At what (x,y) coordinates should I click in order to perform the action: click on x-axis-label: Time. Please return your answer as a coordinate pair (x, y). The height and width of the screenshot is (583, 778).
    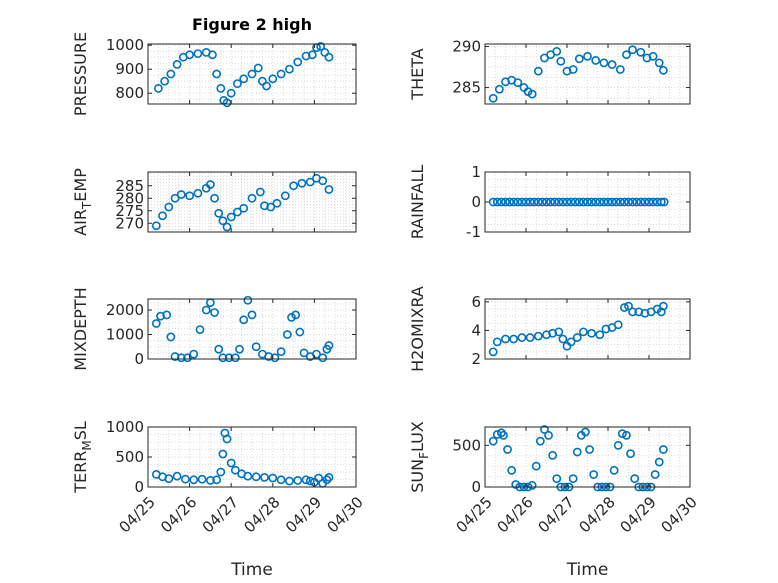
    Looking at the image, I should click on (587, 570).